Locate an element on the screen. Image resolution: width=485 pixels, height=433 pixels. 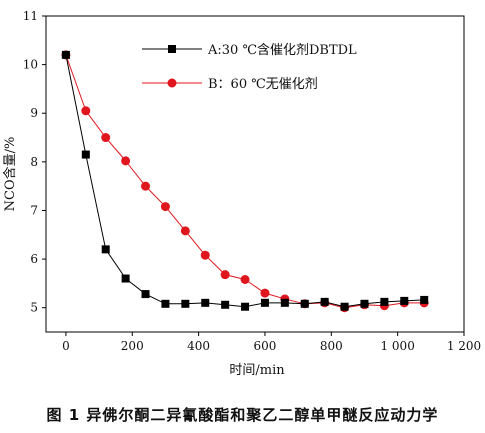
y-tick-label: 5 is located at coordinates (34, 308).